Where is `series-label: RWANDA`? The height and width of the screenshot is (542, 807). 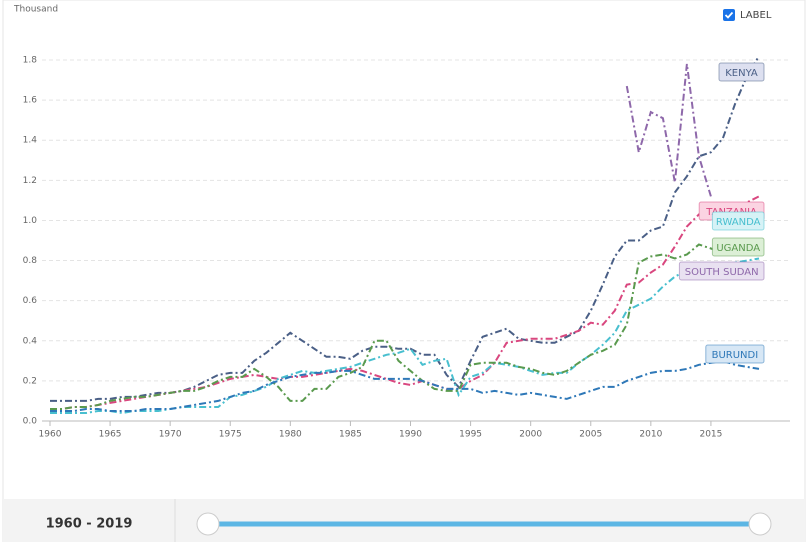
series-label: RWANDA is located at coordinates (738, 222).